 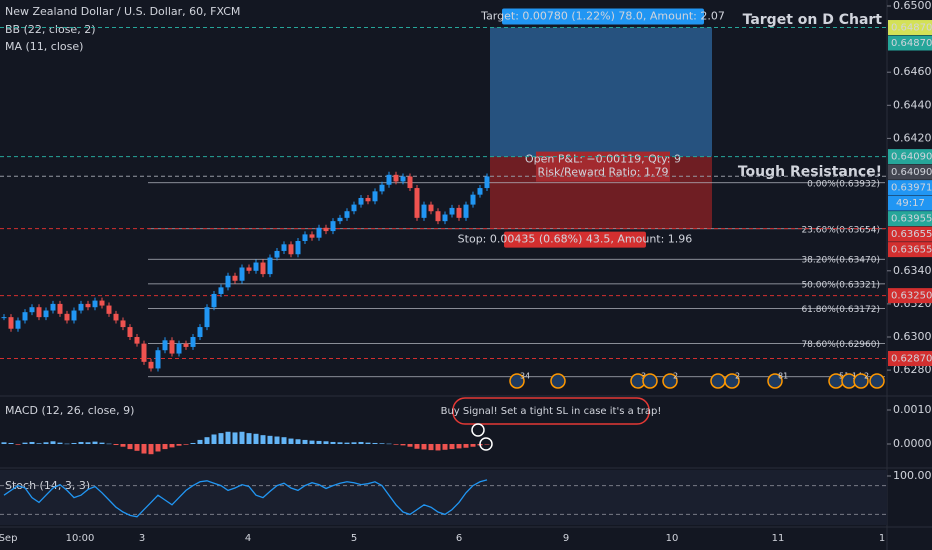 I want to click on price-tag-label: 0.64090, so click(x=911, y=157).